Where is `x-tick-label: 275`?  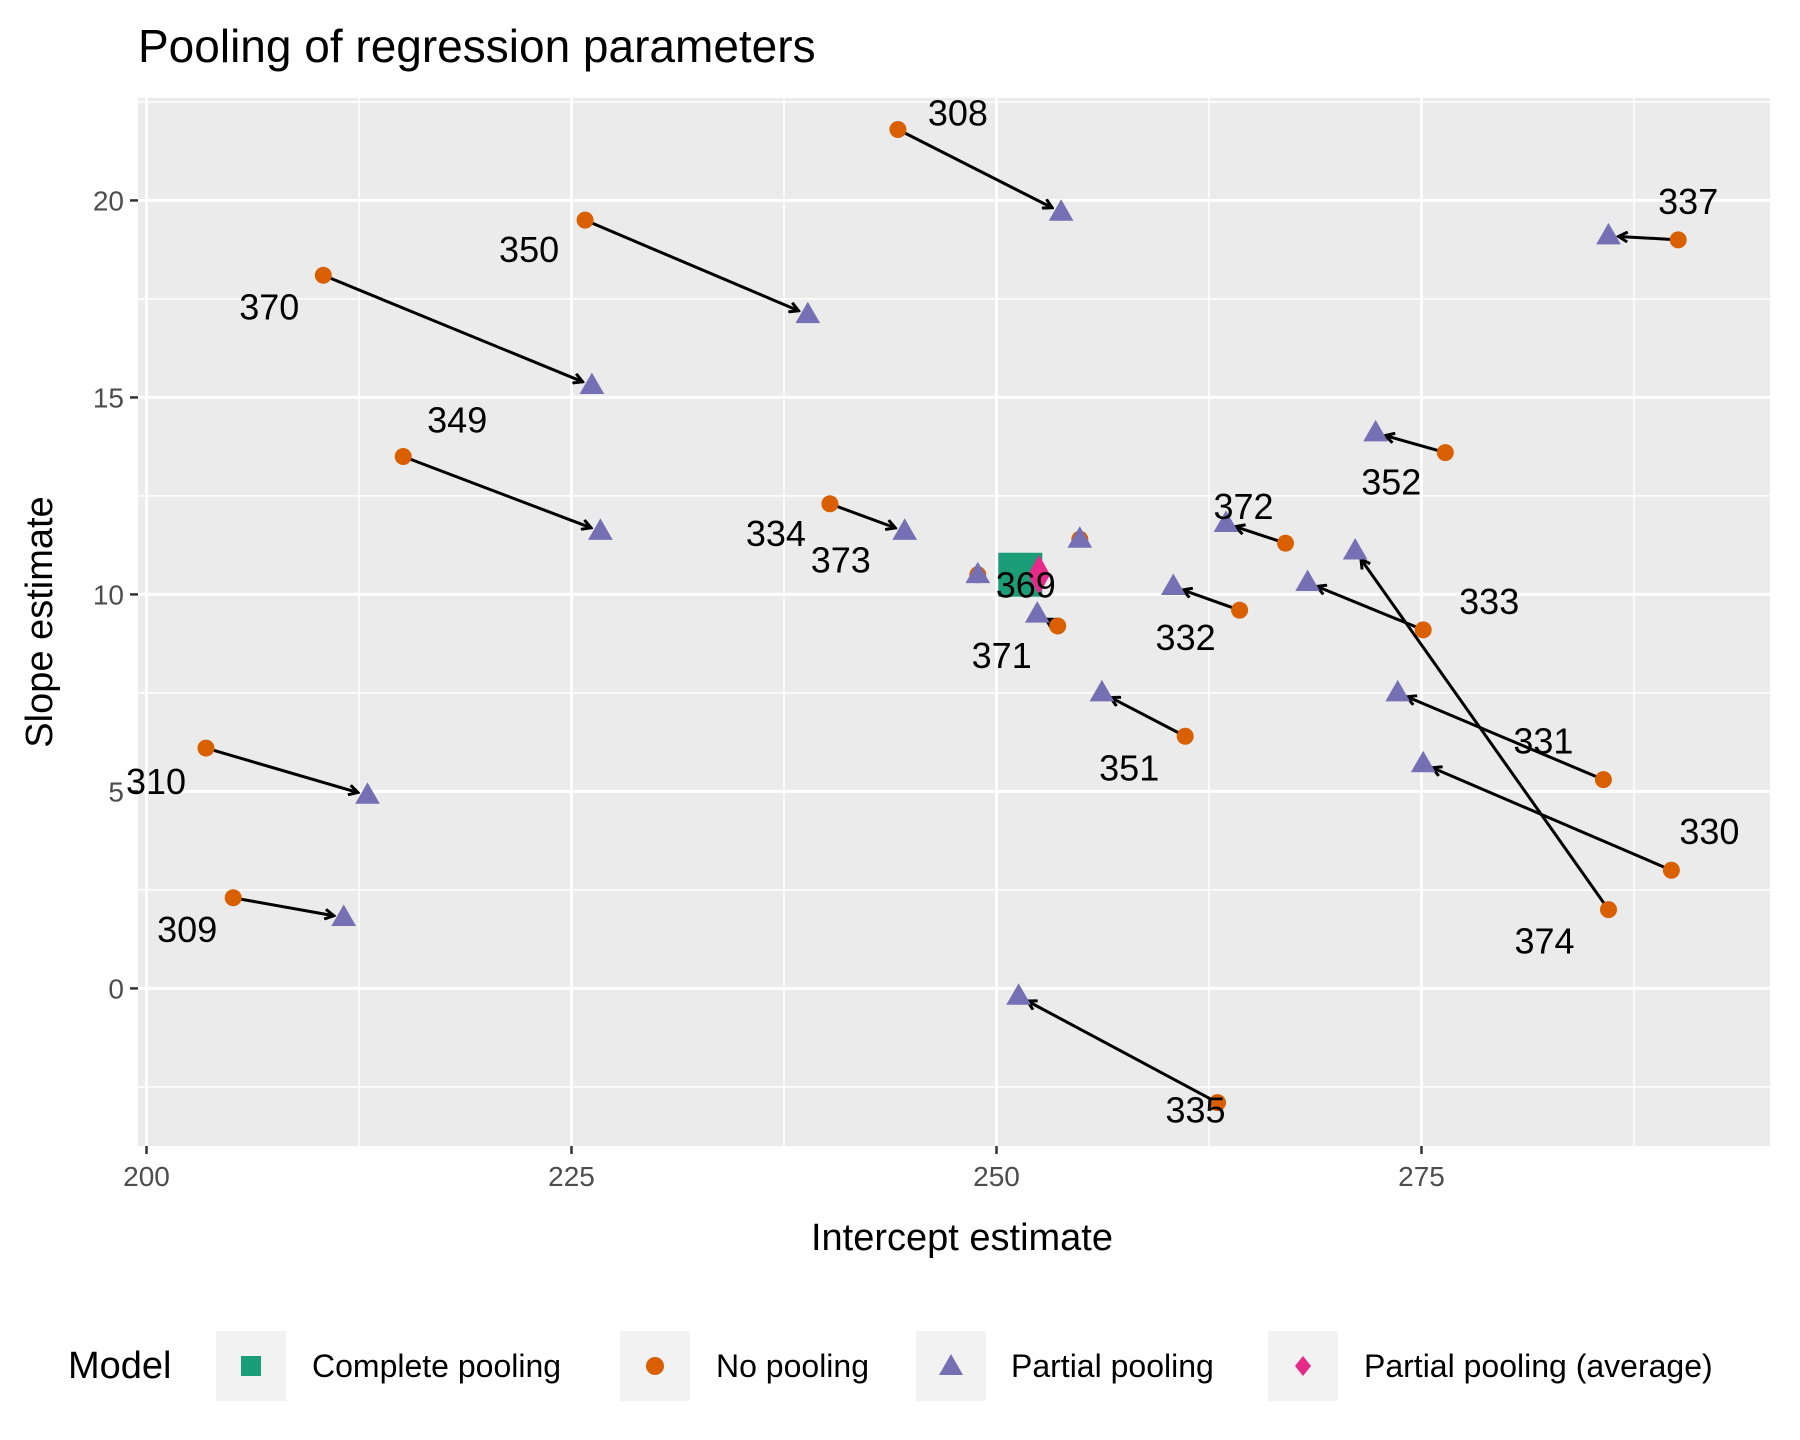
x-tick-label: 275 is located at coordinates (1421, 1176).